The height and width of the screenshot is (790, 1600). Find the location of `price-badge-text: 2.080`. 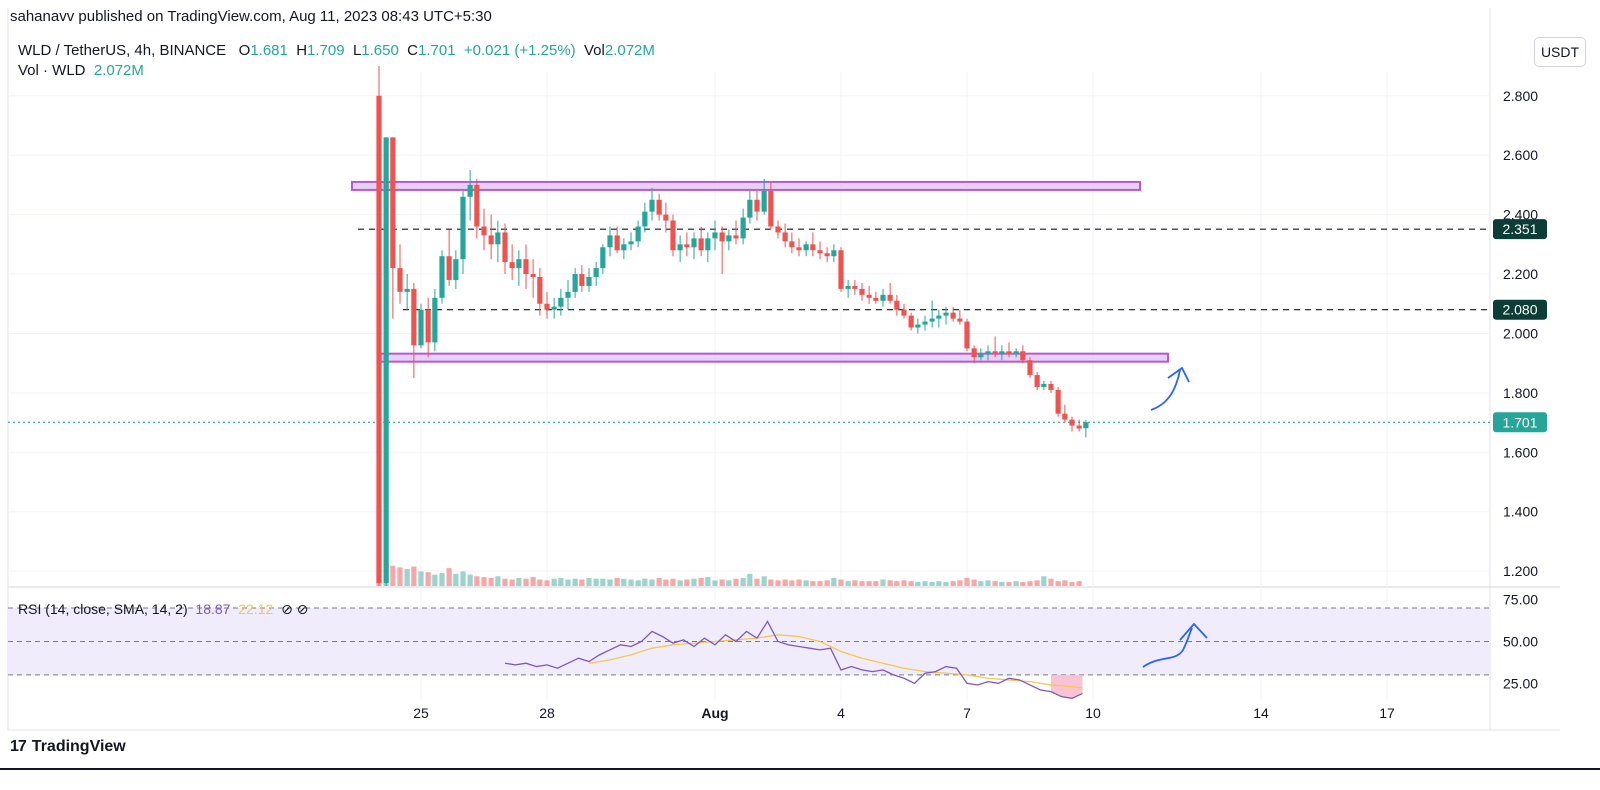

price-badge-text: 2.080 is located at coordinates (1519, 310).